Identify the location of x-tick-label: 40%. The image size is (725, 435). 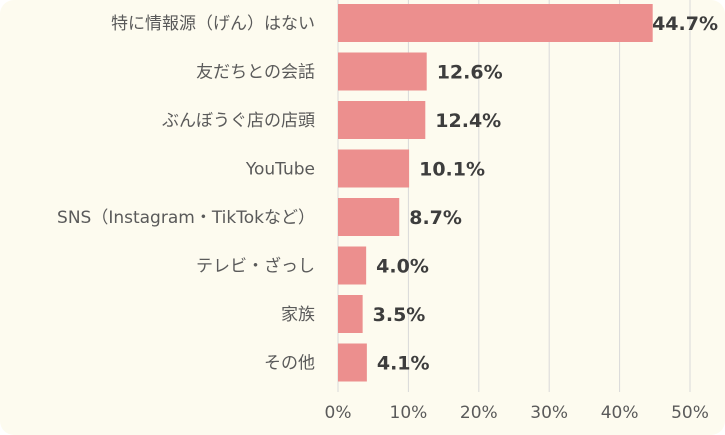
(620, 413).